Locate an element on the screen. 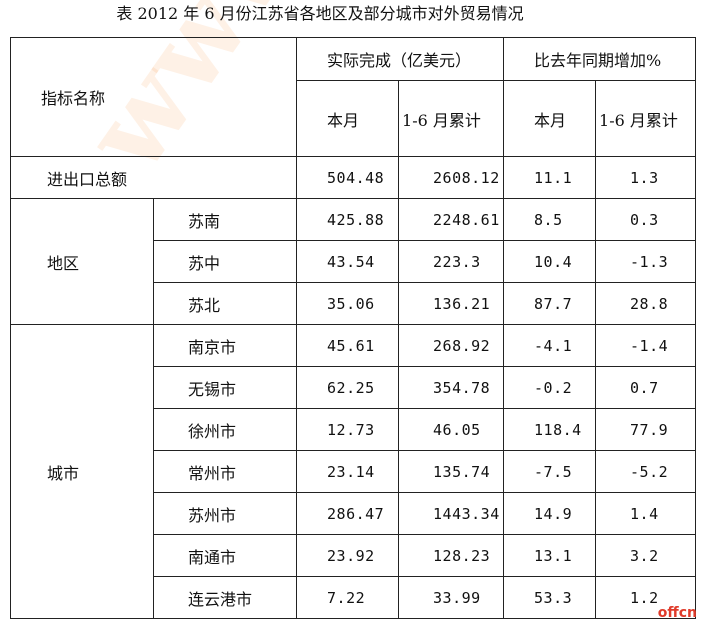 The width and height of the screenshot is (705, 627). cell-month: 45.61 is located at coordinates (348, 345).